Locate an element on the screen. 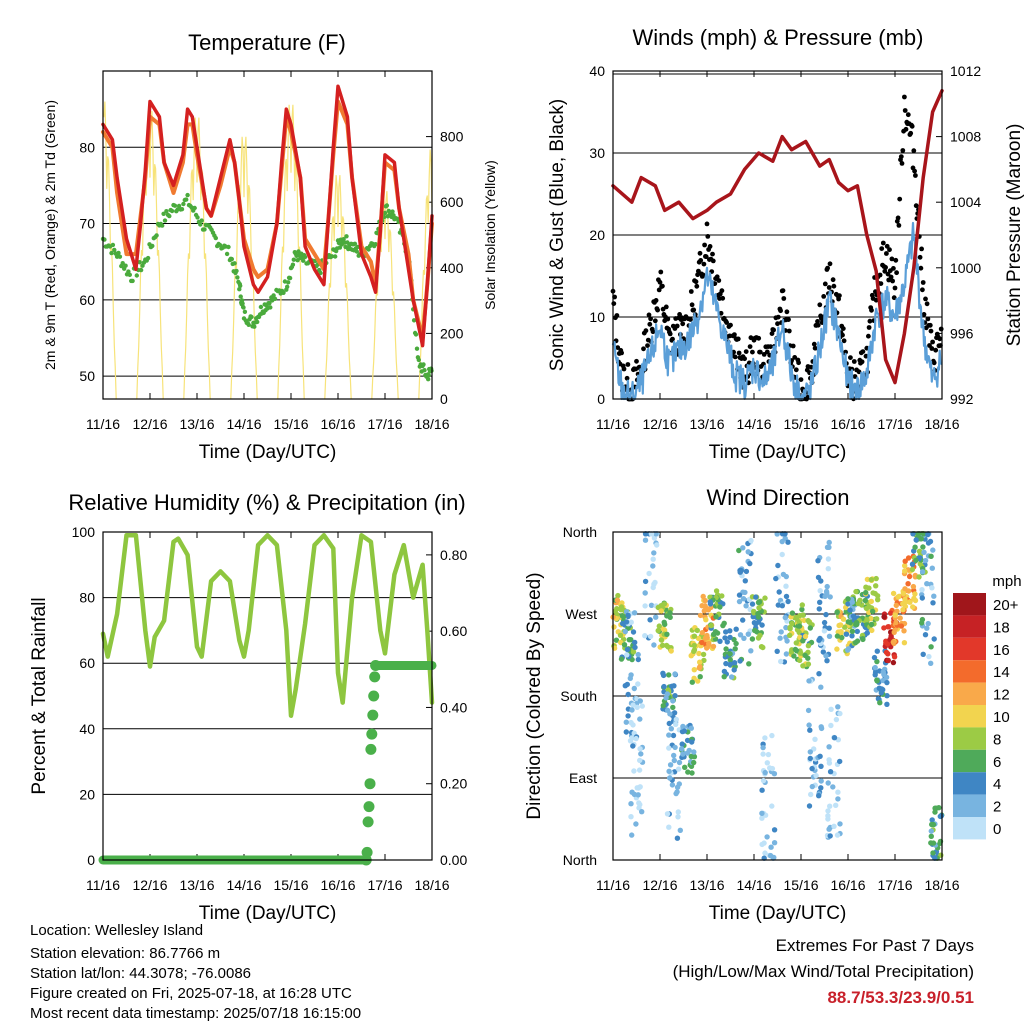  plot-frame is located at coordinates (267, 696).